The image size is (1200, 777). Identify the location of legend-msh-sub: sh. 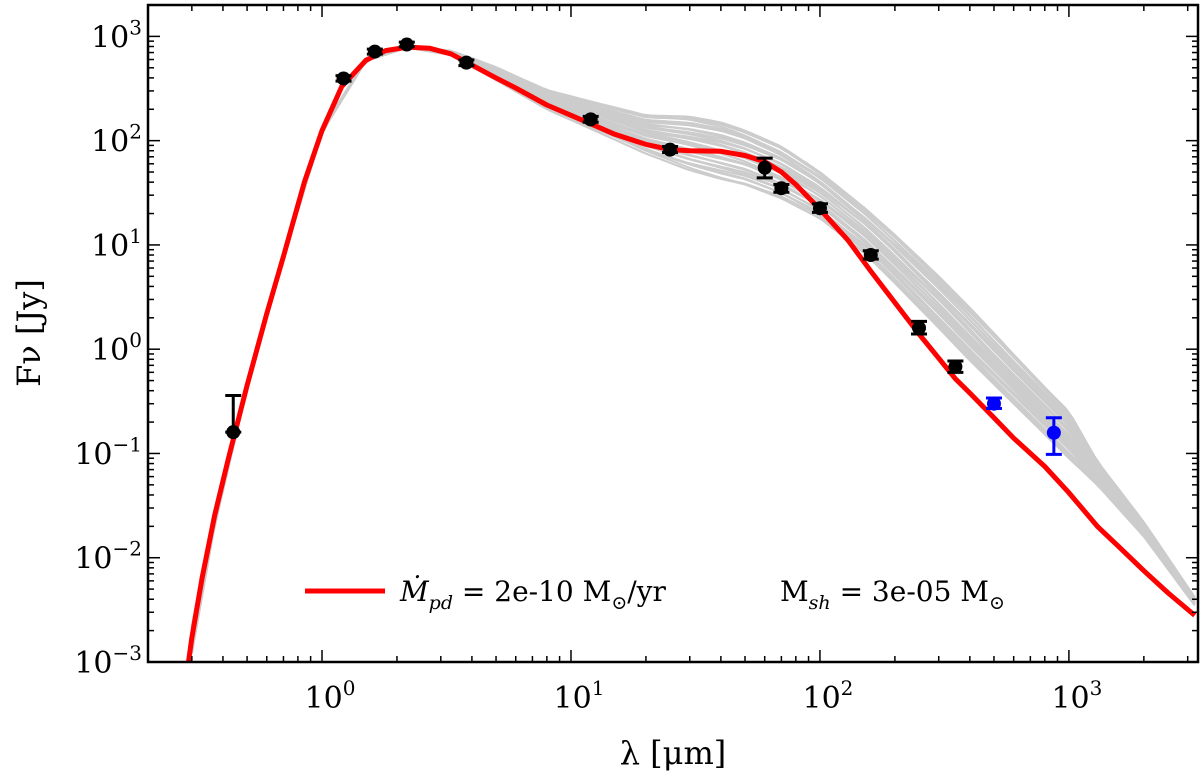
(820, 603).